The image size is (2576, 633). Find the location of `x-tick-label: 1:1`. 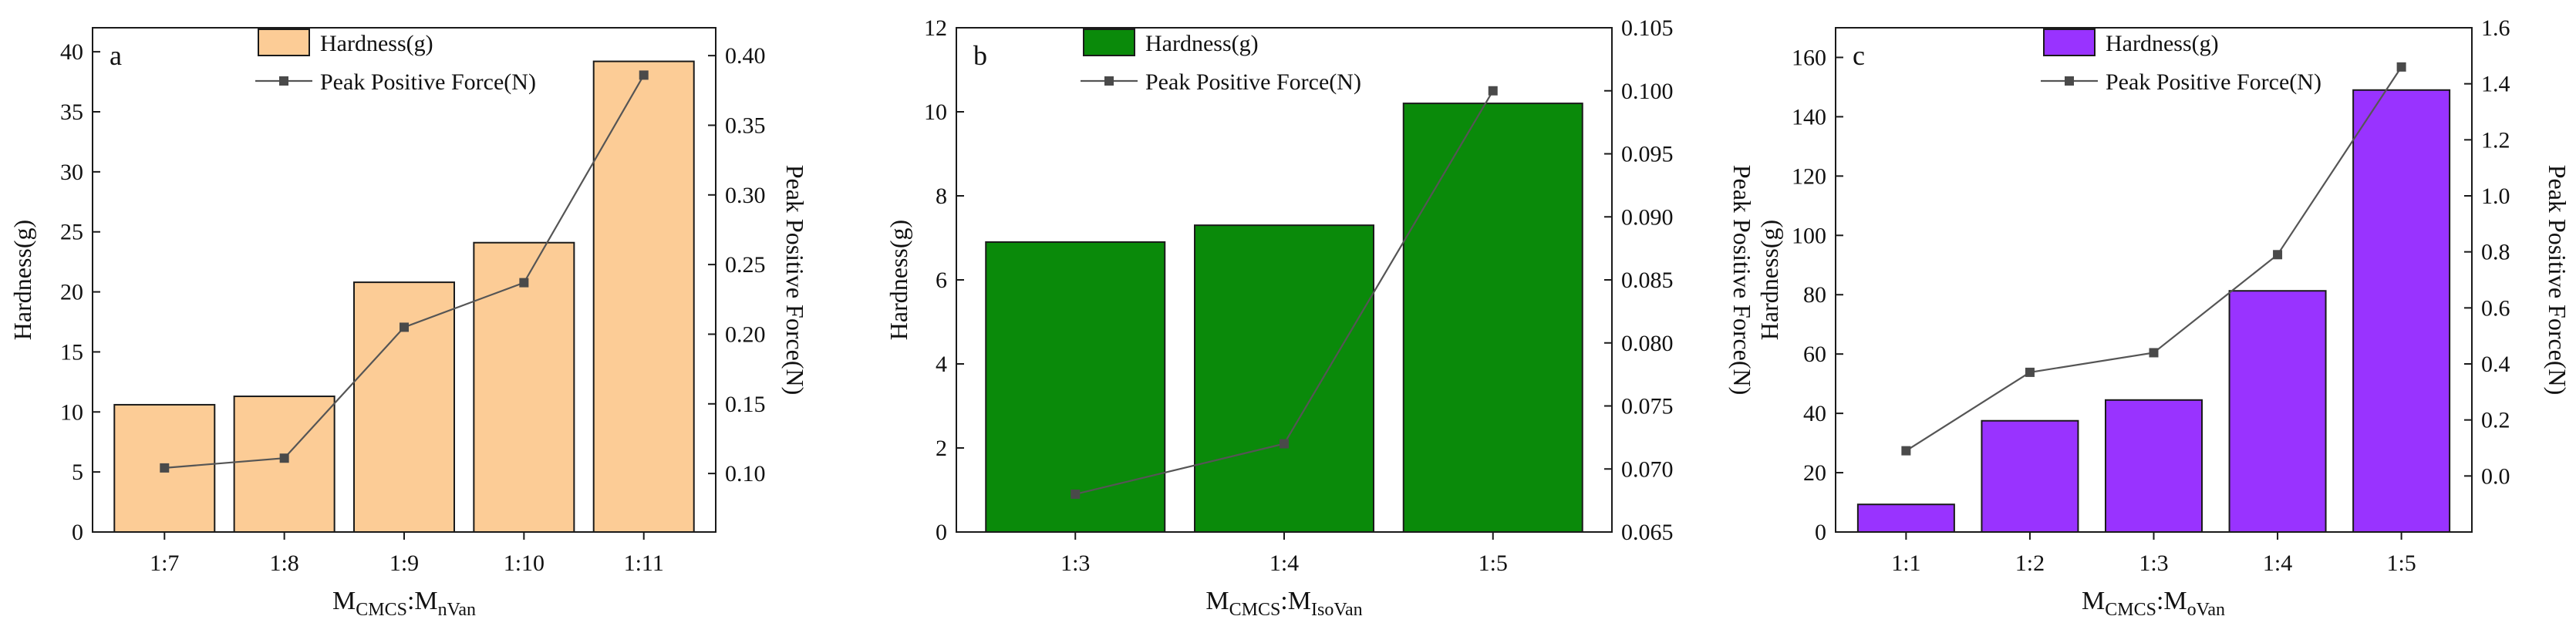

x-tick-label: 1:1 is located at coordinates (1905, 563).